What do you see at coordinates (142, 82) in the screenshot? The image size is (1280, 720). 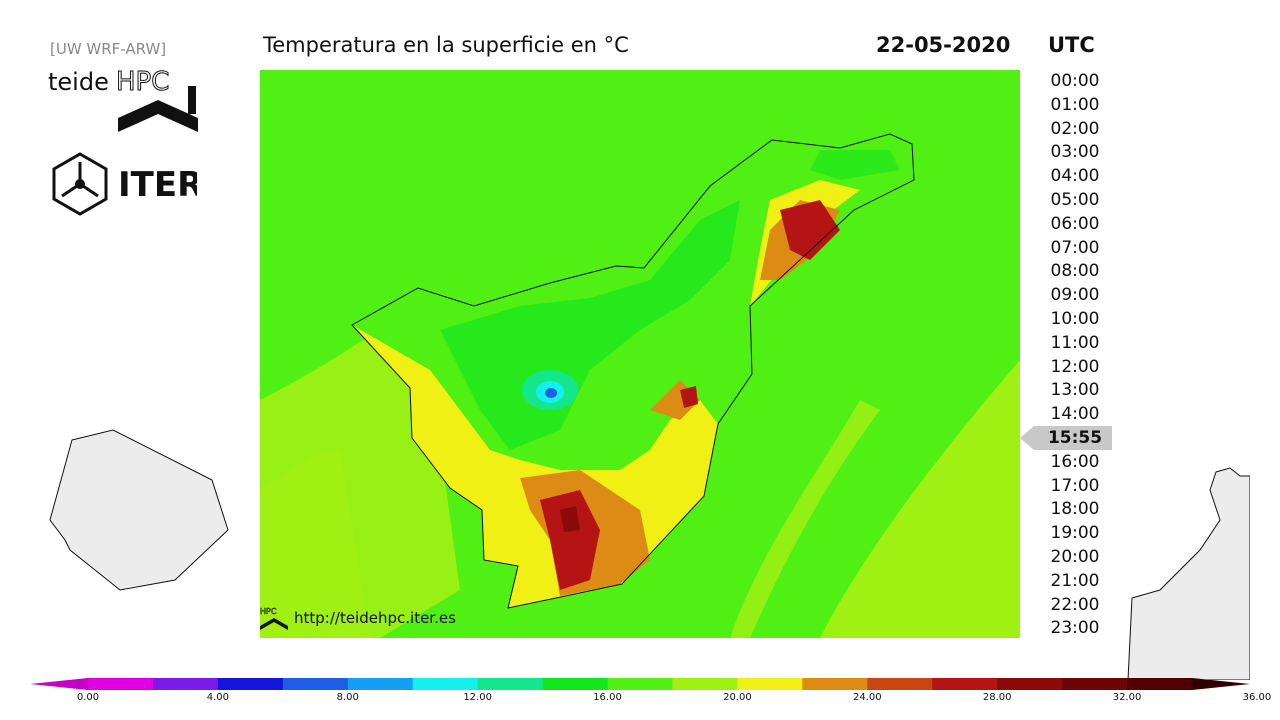 I see `hpc-wordmark: HPC` at bounding box center [142, 82].